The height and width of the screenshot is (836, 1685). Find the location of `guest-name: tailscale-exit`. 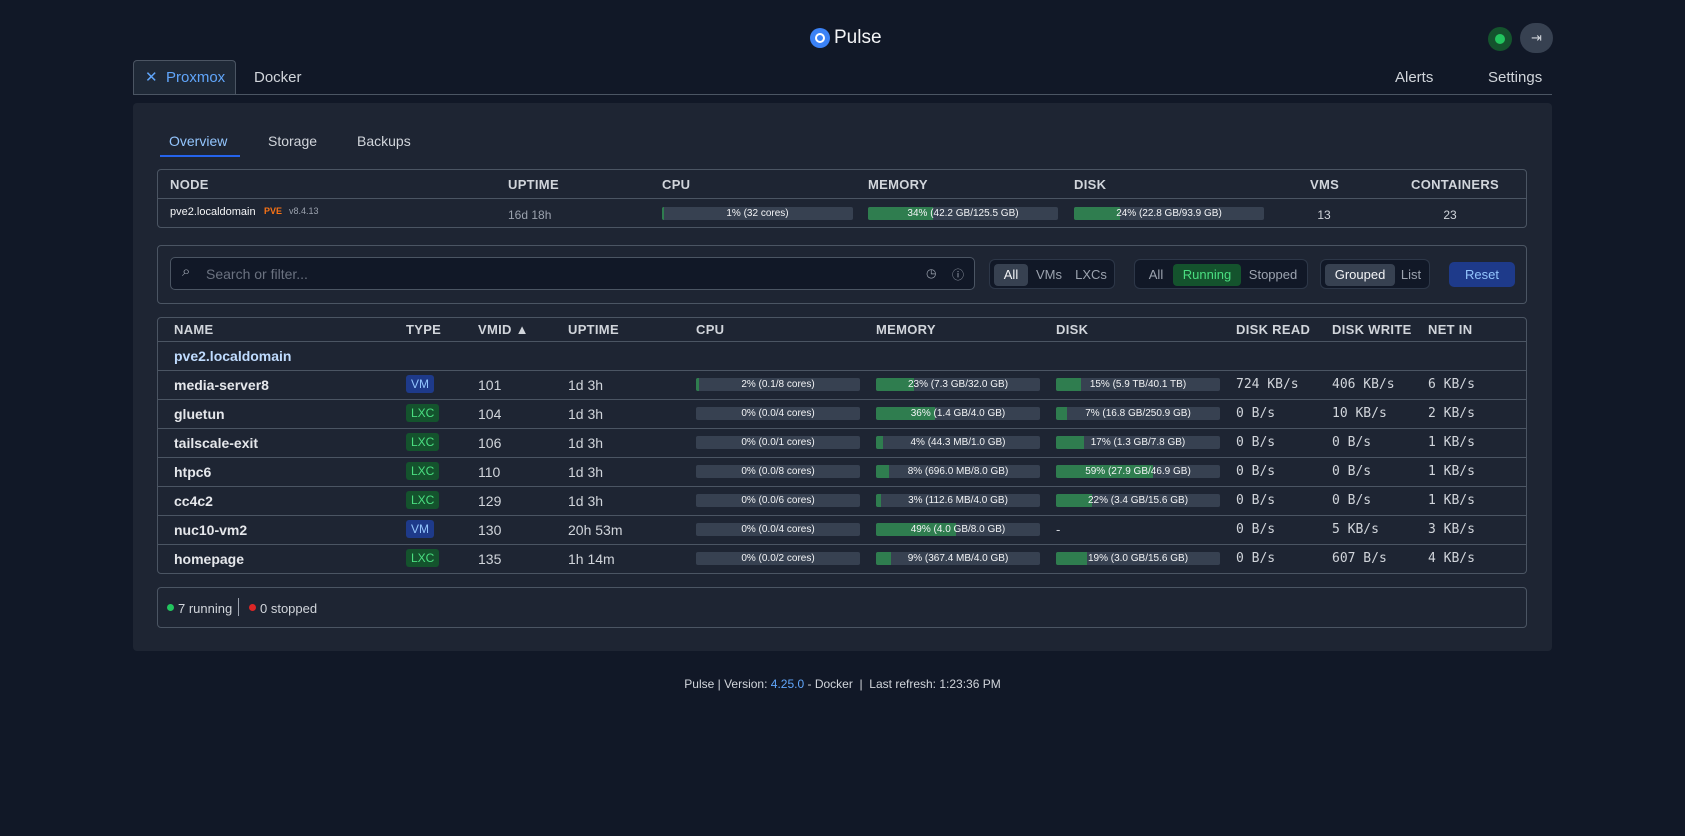

guest-name: tailscale-exit is located at coordinates (216, 443).